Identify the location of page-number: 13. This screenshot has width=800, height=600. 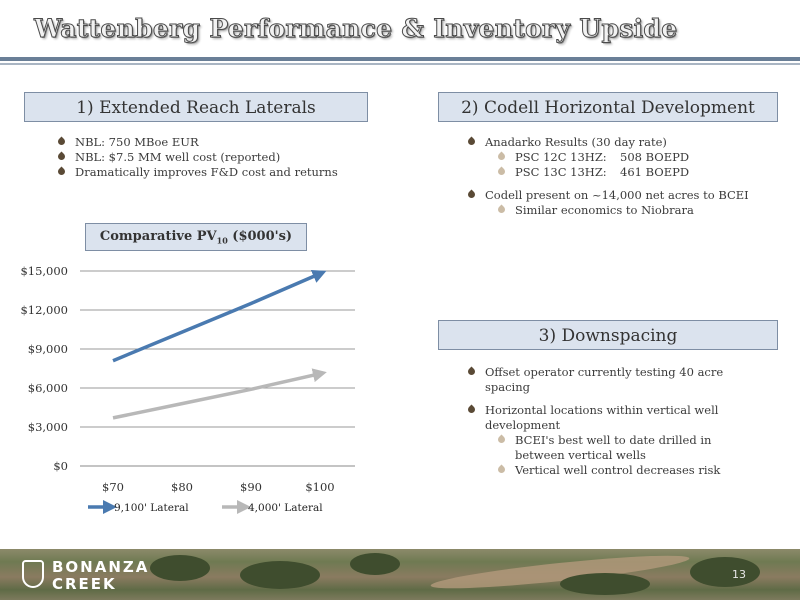
(739, 574).